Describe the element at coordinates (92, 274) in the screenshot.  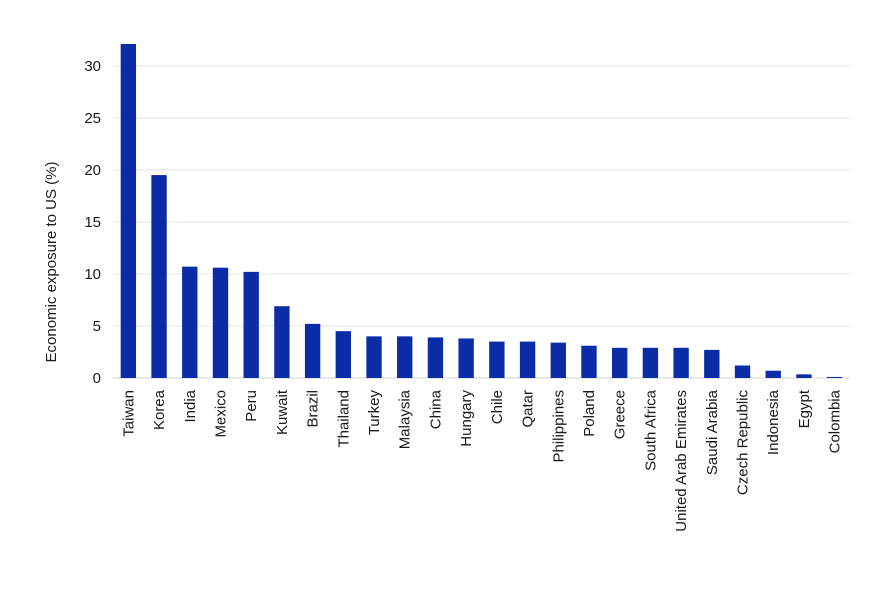
I see `y-tick-label: 10` at that location.